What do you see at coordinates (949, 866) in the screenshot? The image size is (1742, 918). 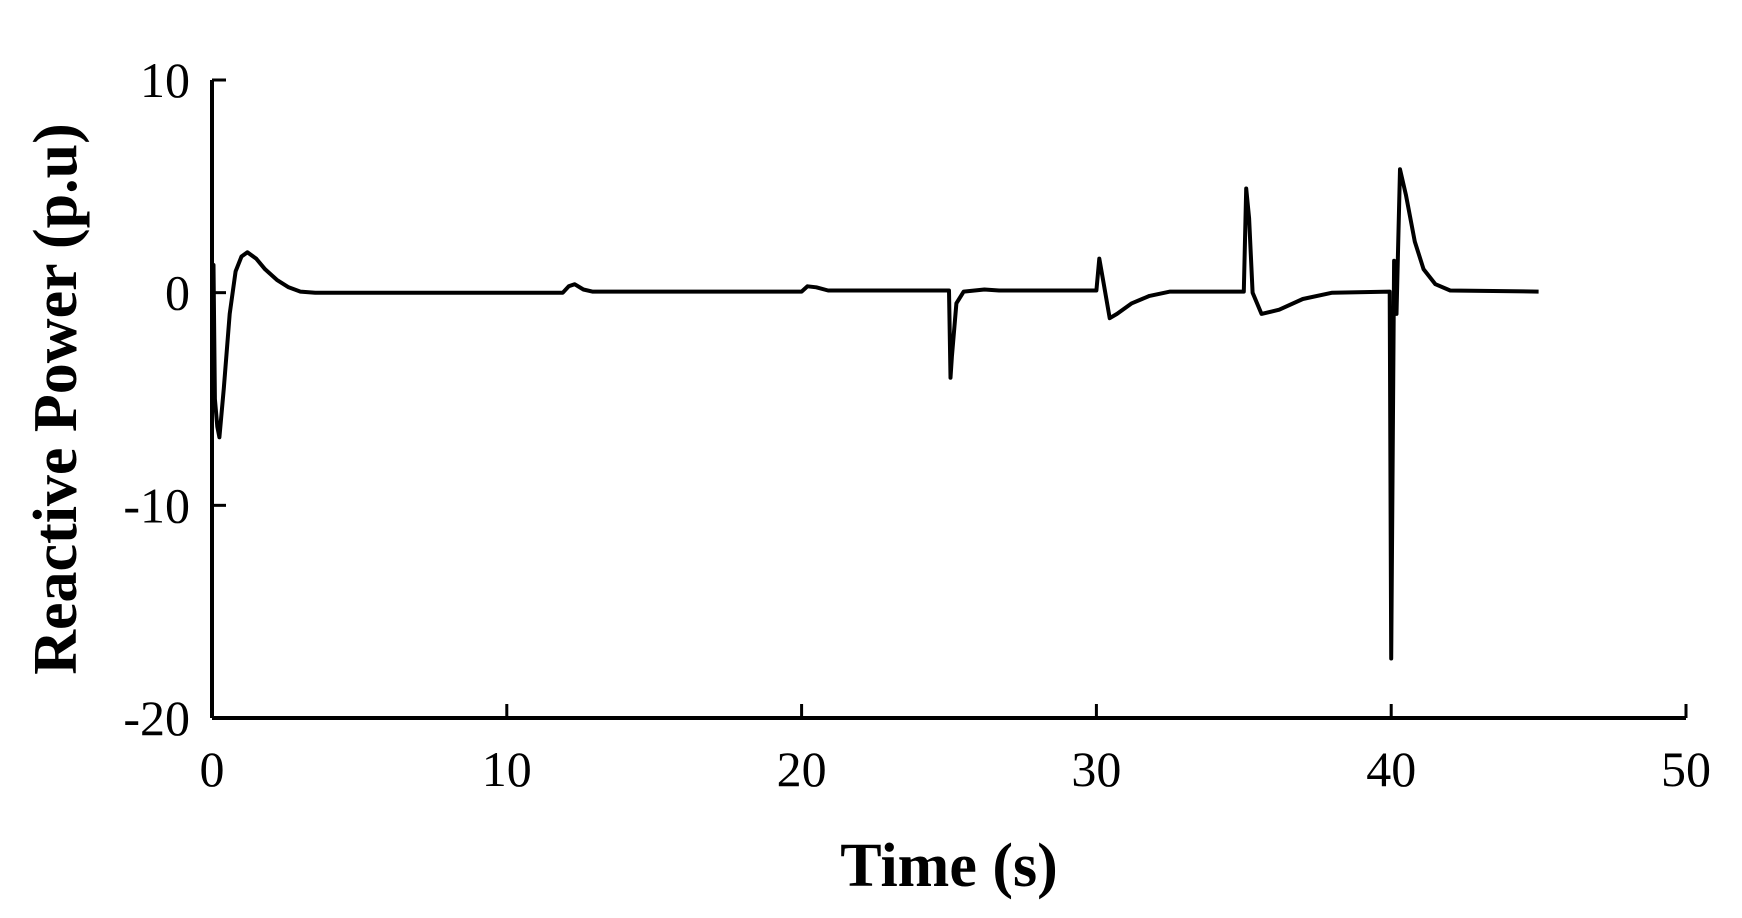 I see `x-axis-title: Time (s)` at bounding box center [949, 866].